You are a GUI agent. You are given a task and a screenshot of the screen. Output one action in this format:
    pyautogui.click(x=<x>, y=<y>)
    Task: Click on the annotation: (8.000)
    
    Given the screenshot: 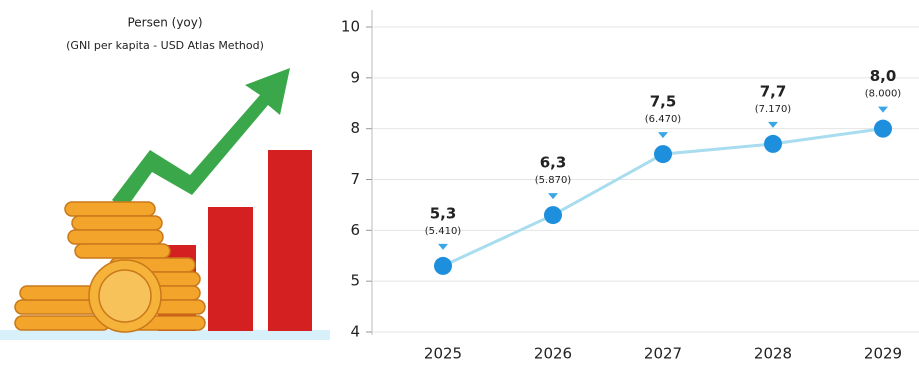 What is the action you would take?
    pyautogui.click(x=883, y=94)
    